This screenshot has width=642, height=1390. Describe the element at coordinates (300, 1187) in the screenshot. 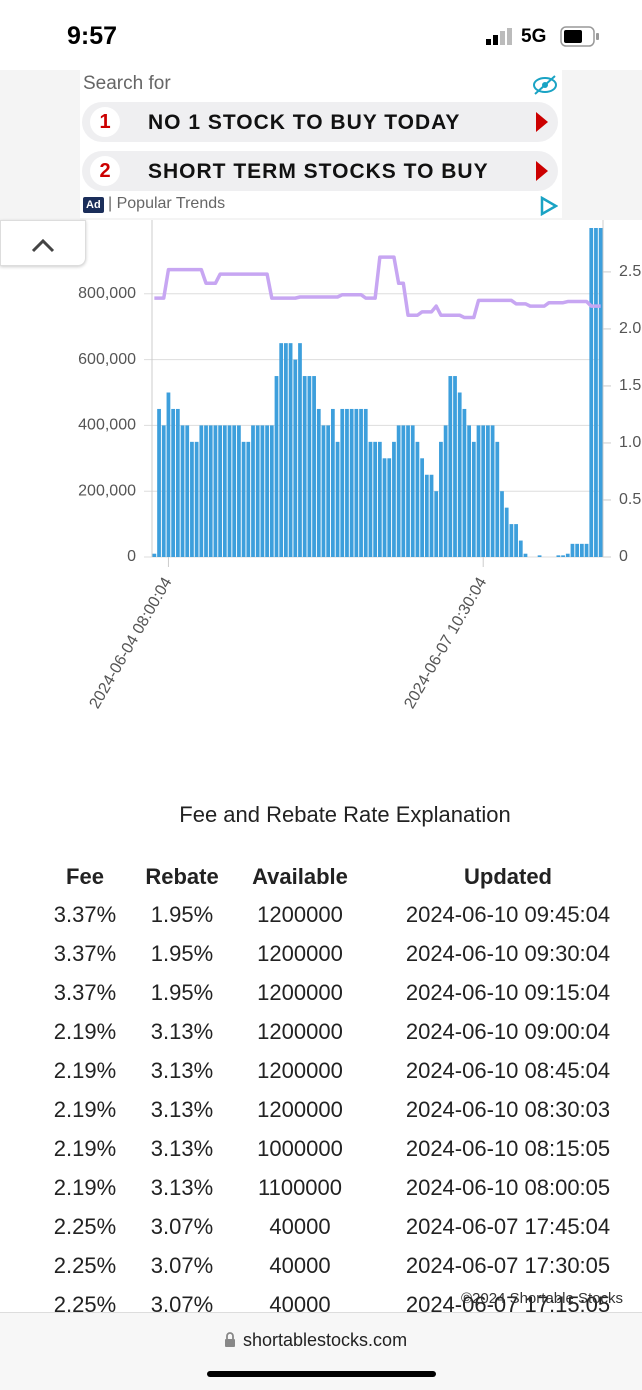

I see `table-cell: 1100000` at that location.